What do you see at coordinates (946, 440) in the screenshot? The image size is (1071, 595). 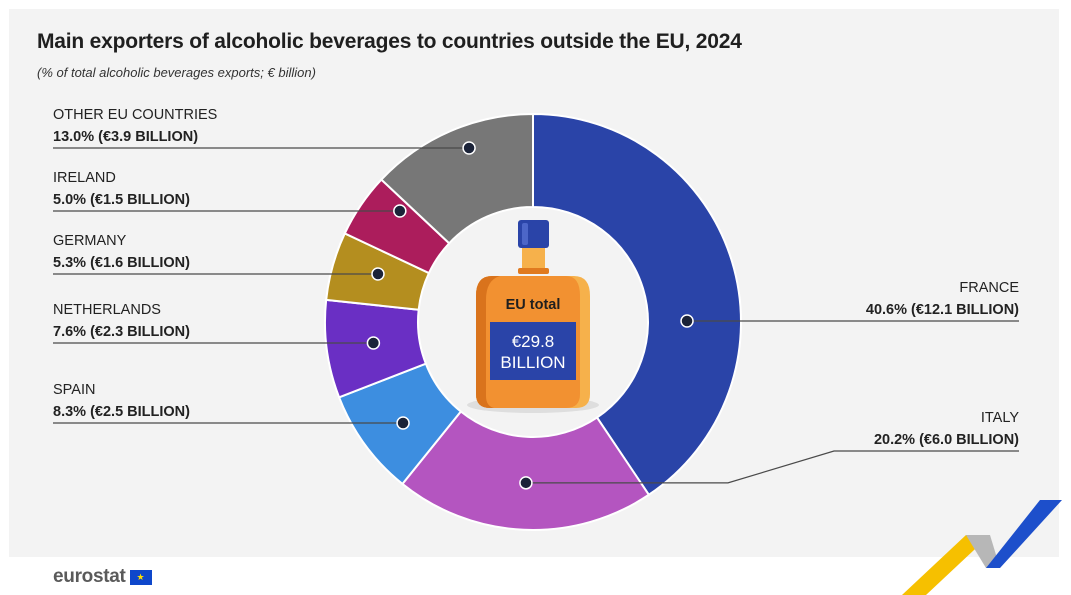 I see `label-value-italy: 20.2% (€6.0 BILLION)` at bounding box center [946, 440].